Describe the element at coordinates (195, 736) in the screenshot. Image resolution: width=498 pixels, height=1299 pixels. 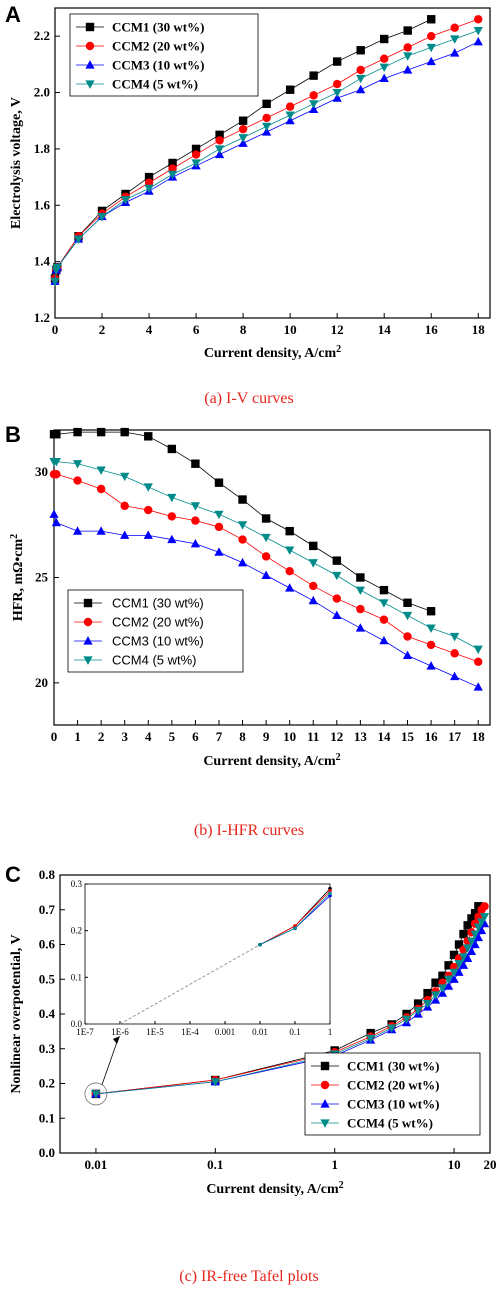
I see `x-tick-label-b: 6` at that location.